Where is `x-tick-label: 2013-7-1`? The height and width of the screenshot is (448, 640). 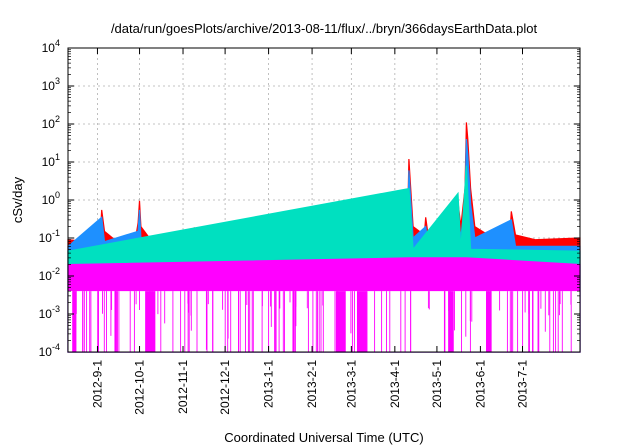 x-tick-label: 2013-7-1 is located at coordinates (522, 384).